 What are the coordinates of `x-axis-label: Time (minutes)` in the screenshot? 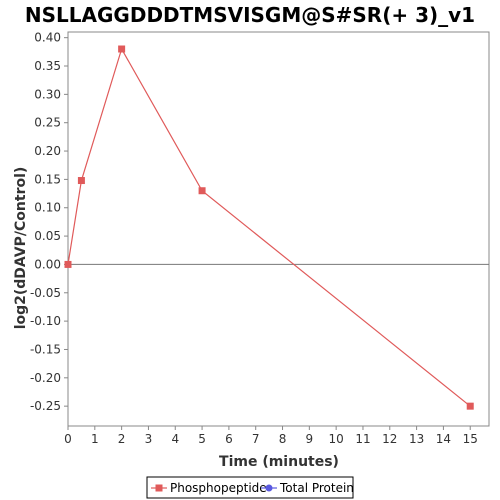 It's located at (279, 462).